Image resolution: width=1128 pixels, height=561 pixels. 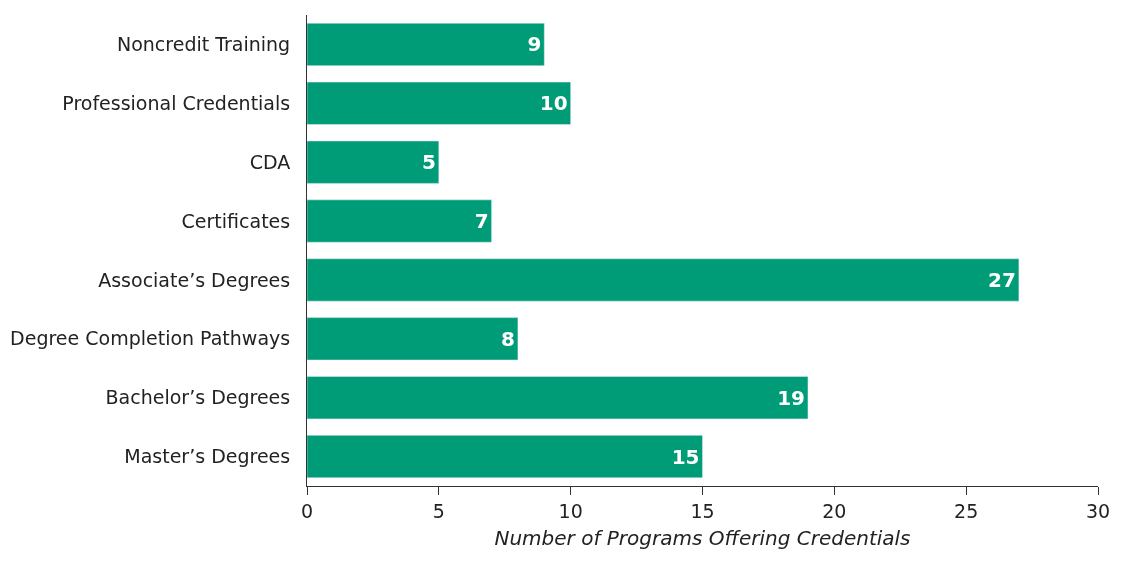 I want to click on data-label: 7, so click(x=481, y=221).